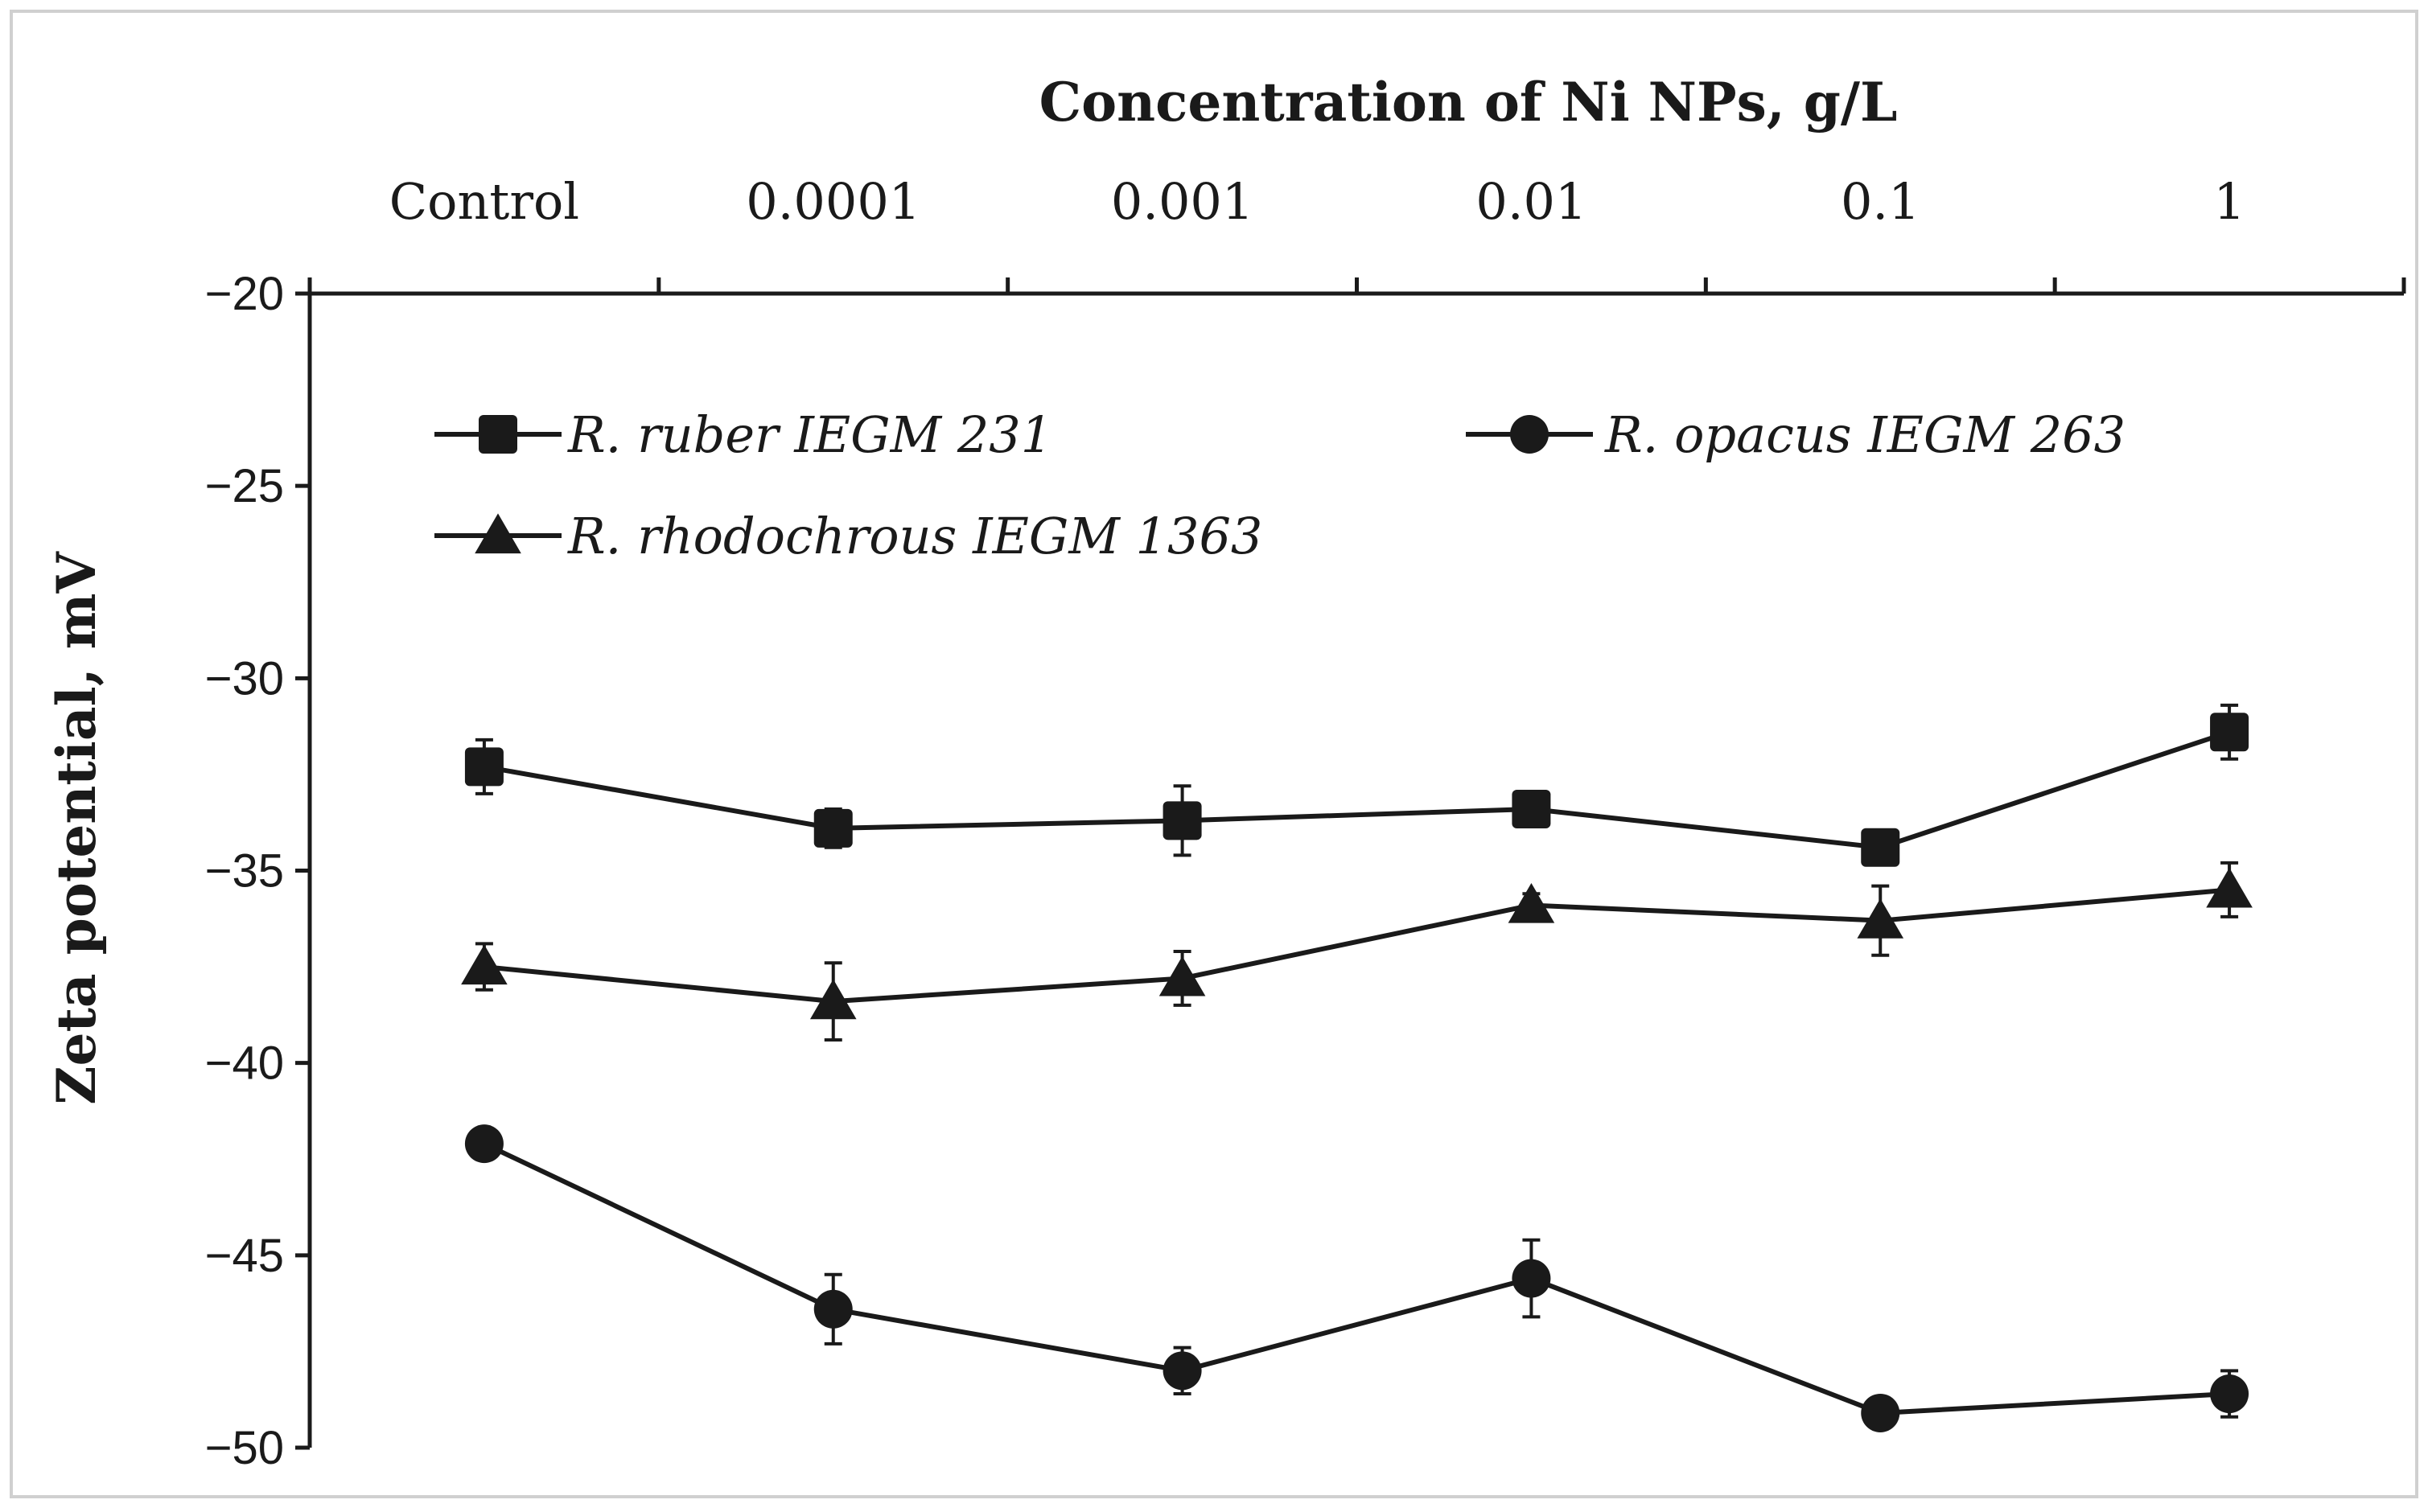 The image size is (2428, 1512). What do you see at coordinates (244, 294) in the screenshot?
I see `y-tick-label: −20` at bounding box center [244, 294].